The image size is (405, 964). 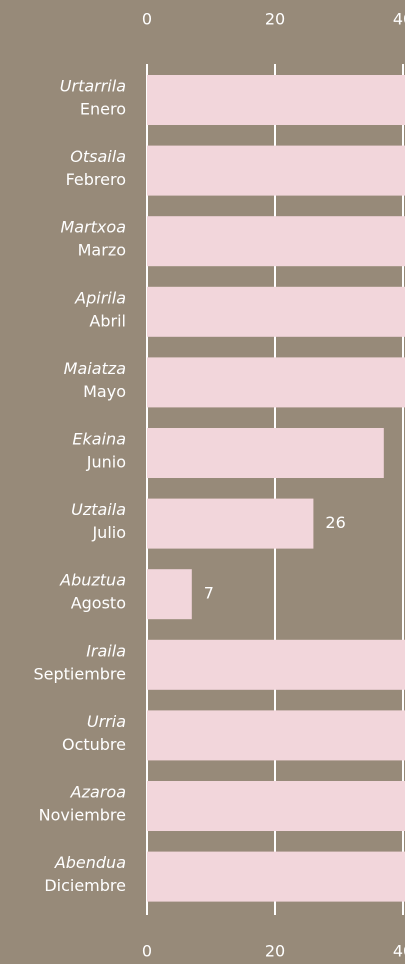 I want to click on category-label-eu: Apirila, so click(x=100, y=297).